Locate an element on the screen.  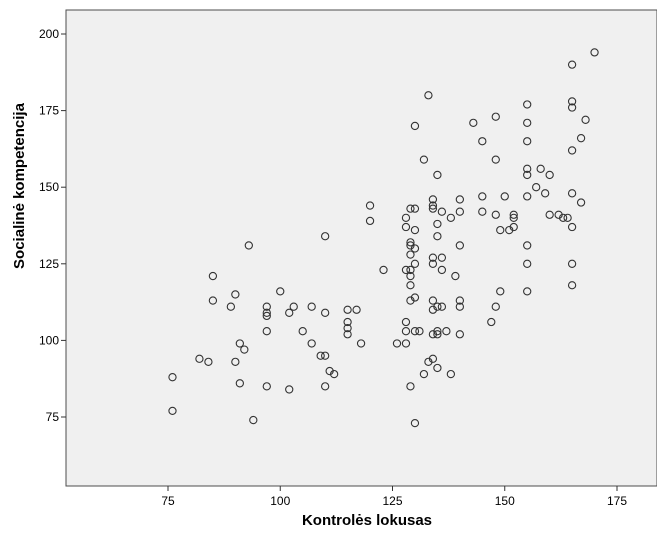
y-tick-label: 75 is located at coordinates (53, 417).